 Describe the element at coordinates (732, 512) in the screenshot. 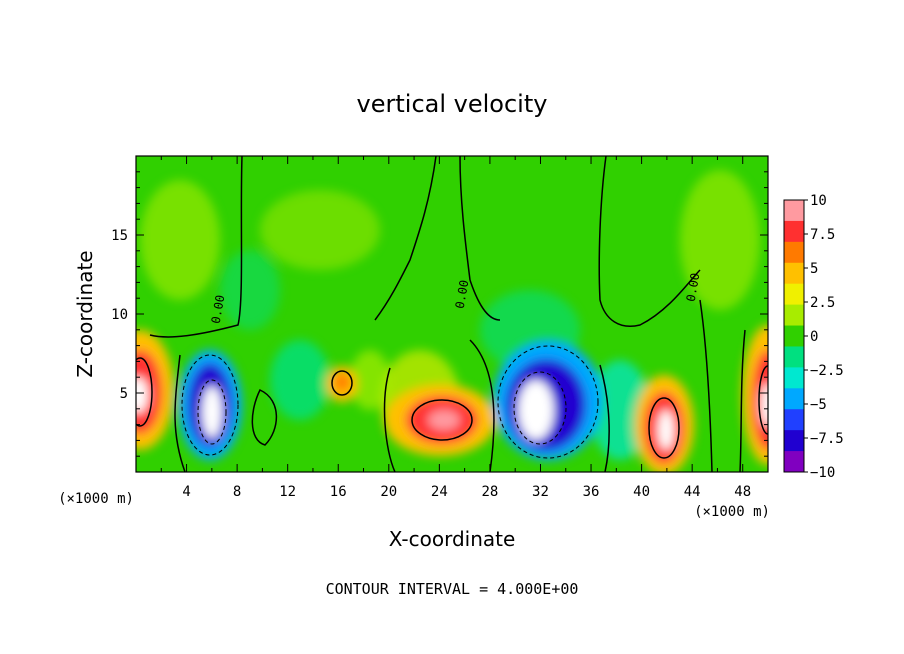

I see `x-unit-right: (×1000 m)` at that location.